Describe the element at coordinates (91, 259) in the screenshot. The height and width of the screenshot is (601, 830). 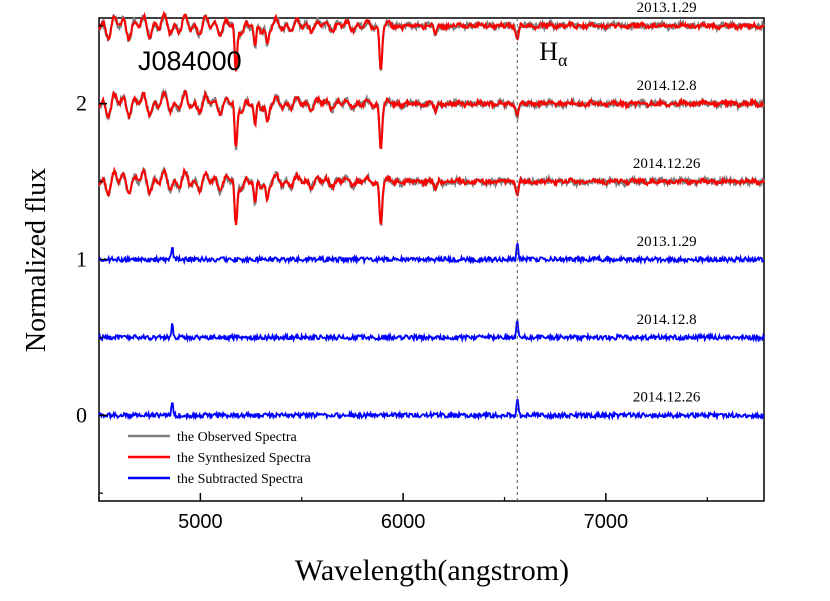
I see `y-axis-ticks: 0 1 2` at that location.